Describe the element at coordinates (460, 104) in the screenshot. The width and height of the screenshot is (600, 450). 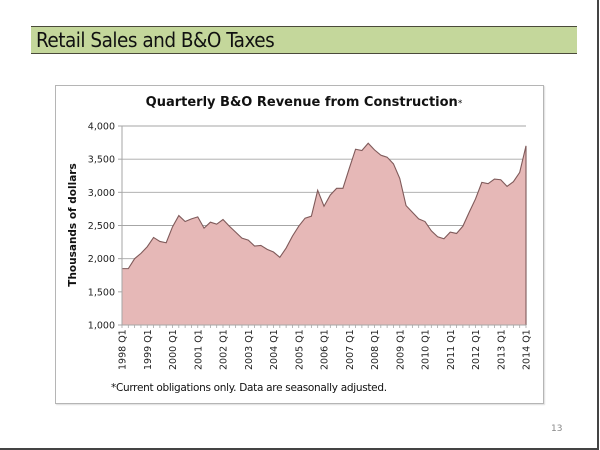
I see `chart-title-marker: *` at that location.